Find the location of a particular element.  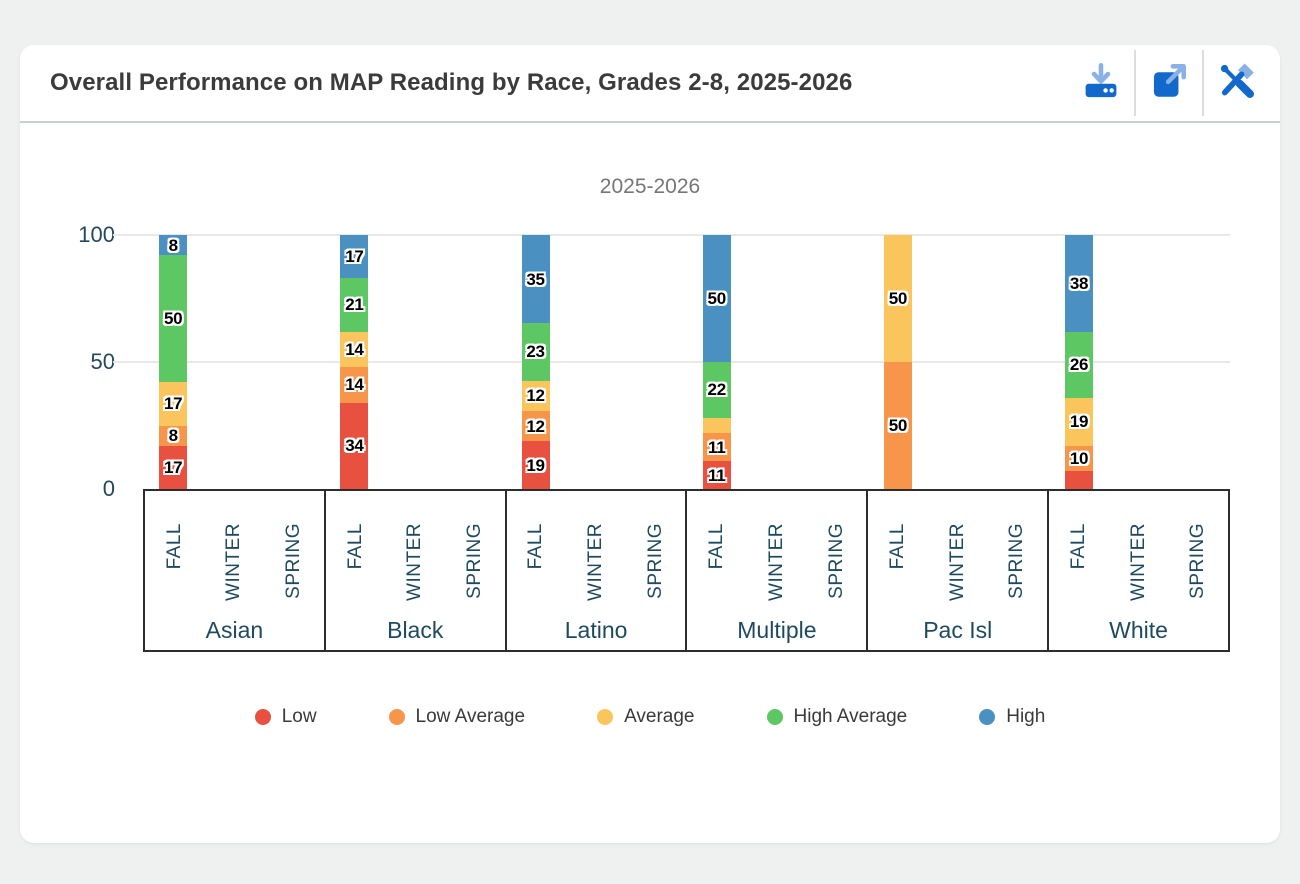

segment-value-label: 19 is located at coordinates (1079, 422).